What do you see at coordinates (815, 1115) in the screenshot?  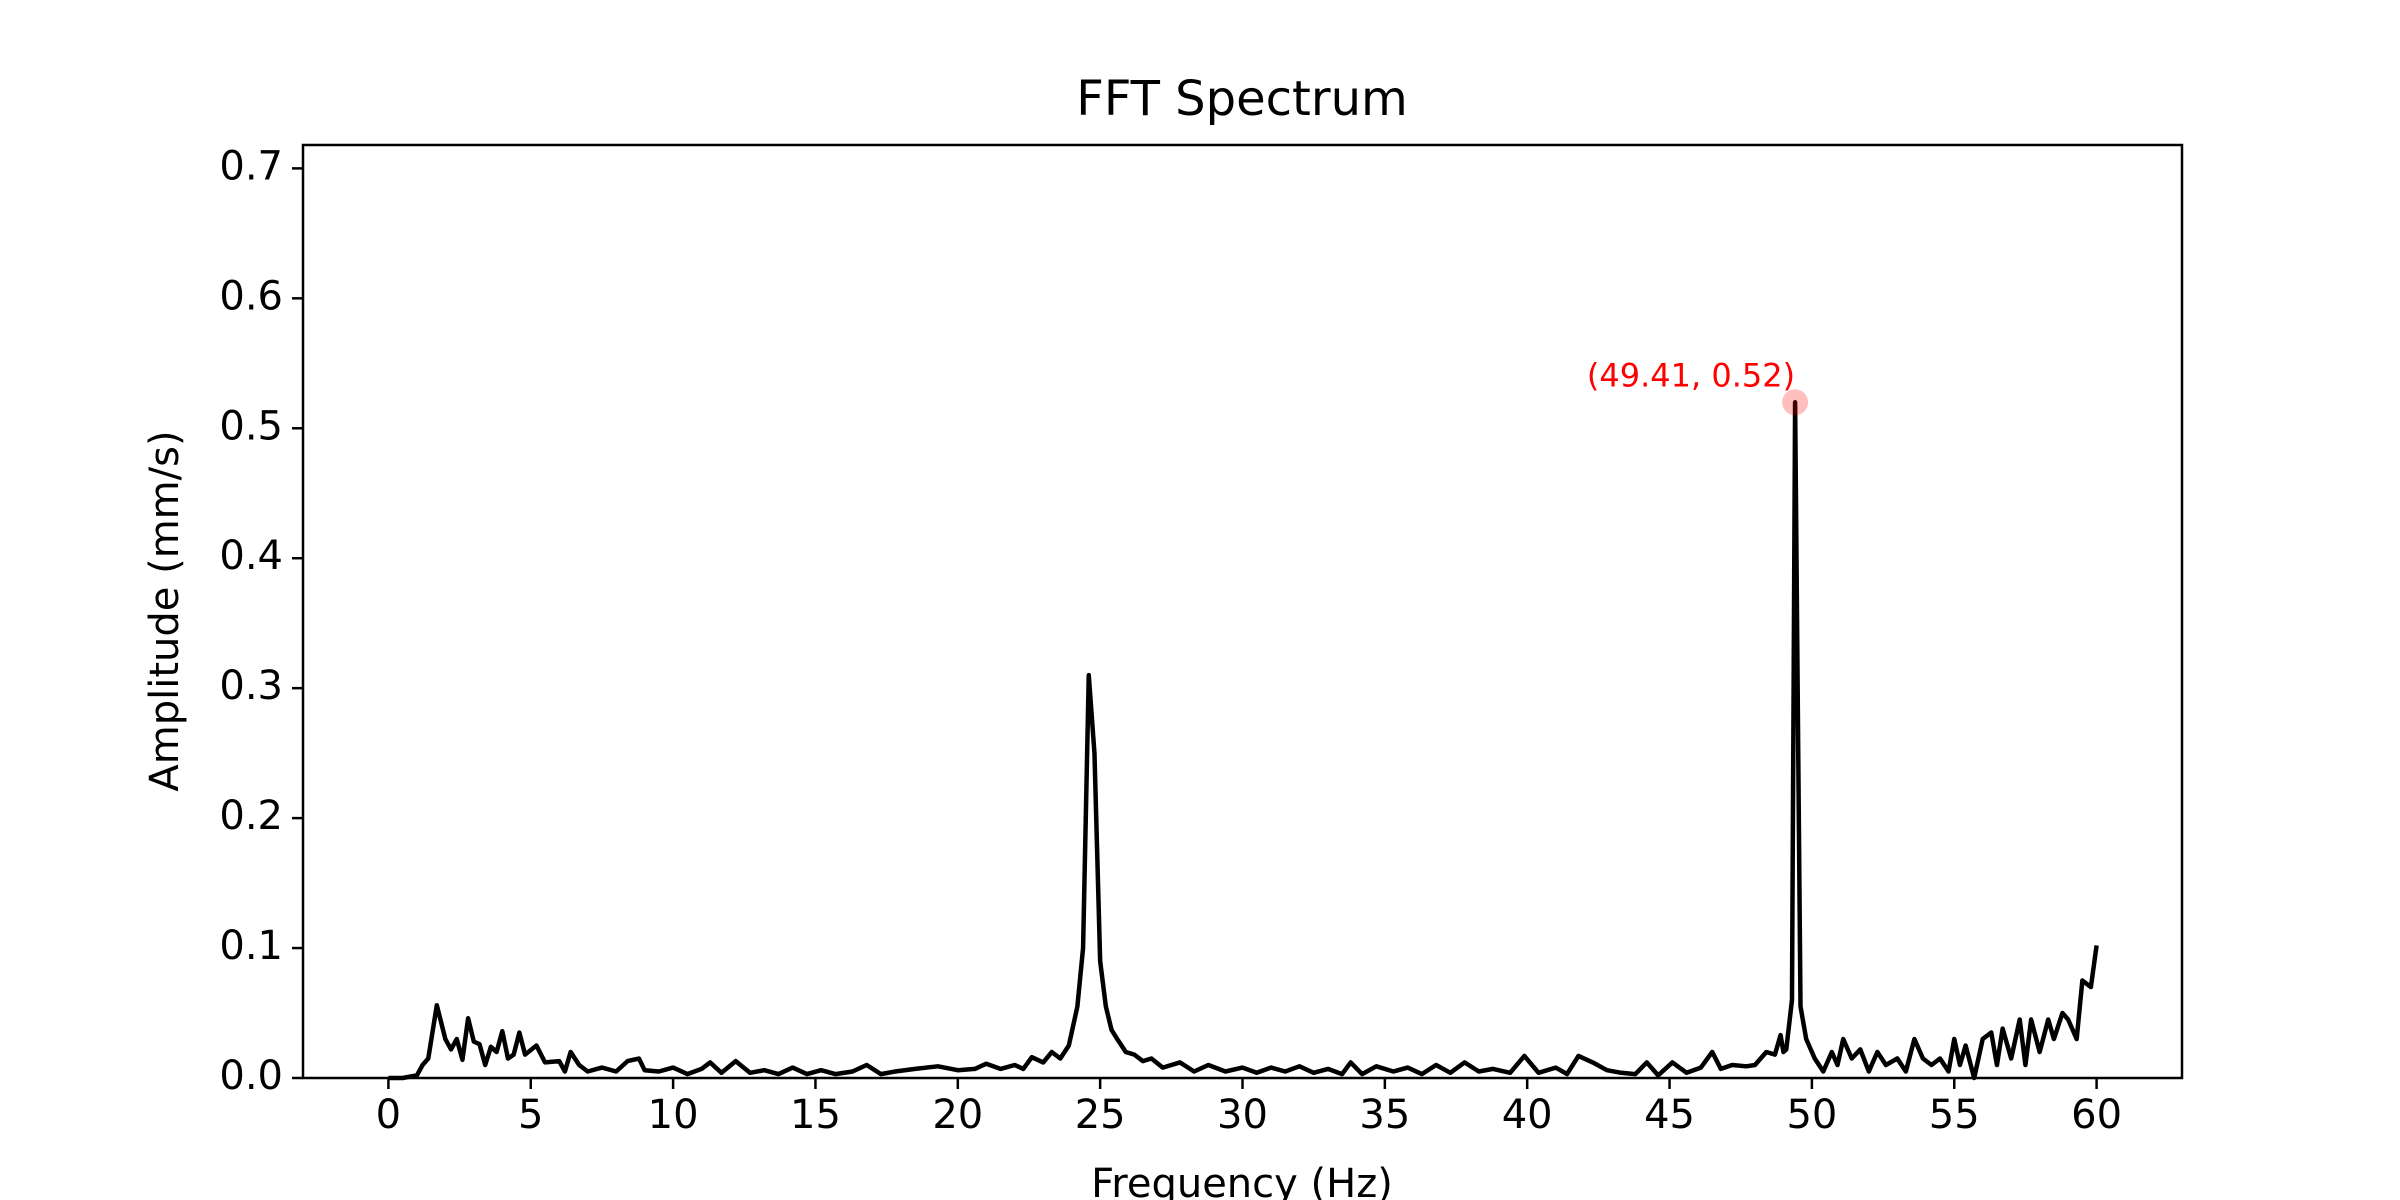 I see `x-tick-label: 15` at bounding box center [815, 1115].